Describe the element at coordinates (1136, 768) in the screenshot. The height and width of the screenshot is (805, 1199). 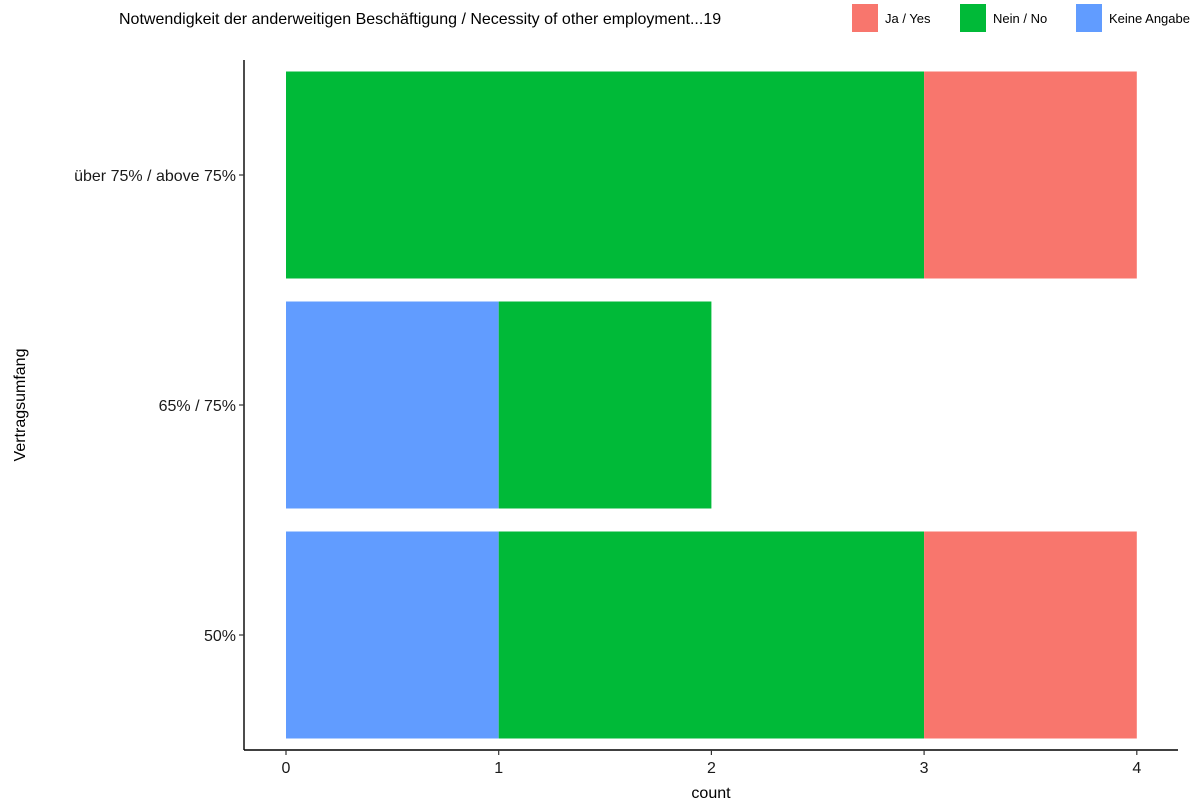
I see `x-tick-label: 4` at that location.